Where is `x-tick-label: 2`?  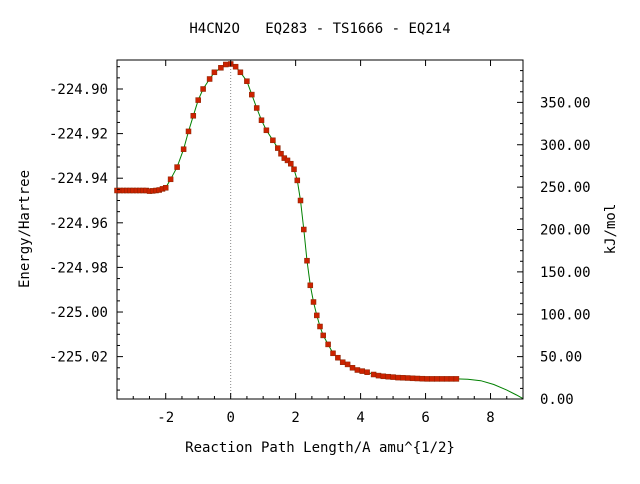 x-tick-label: 2 is located at coordinates (295, 418).